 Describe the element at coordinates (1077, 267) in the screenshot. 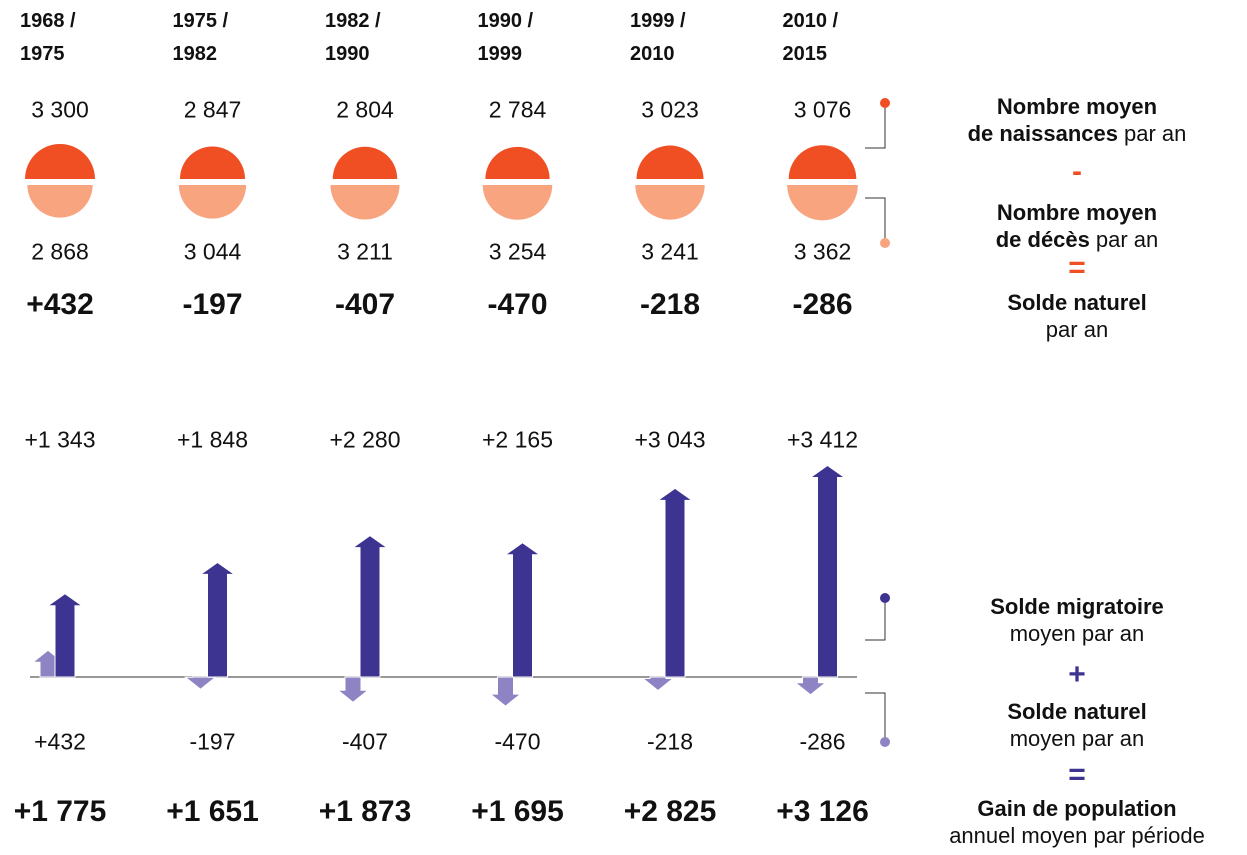

I see `operator: =` at that location.